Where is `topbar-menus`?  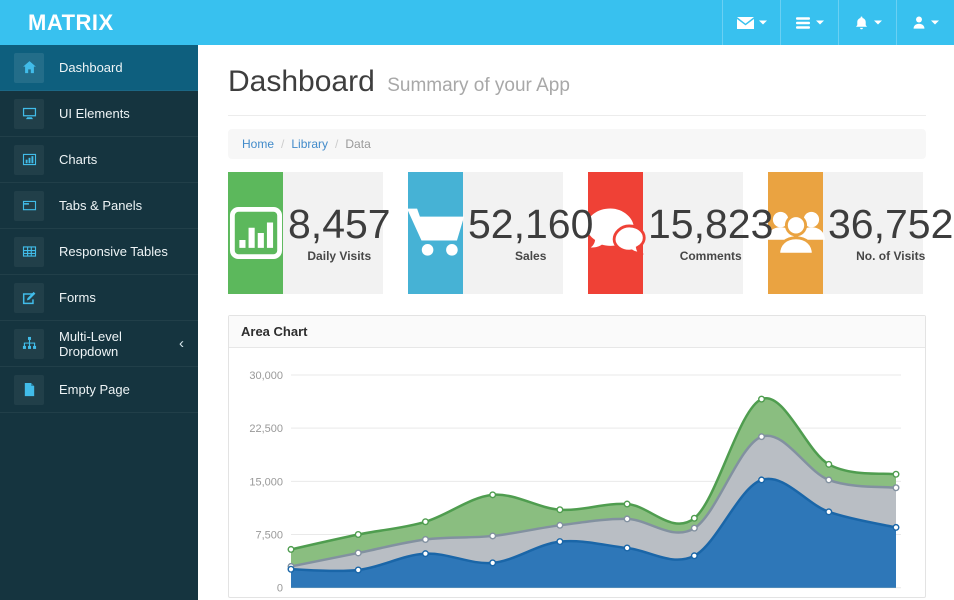
topbar-menus is located at coordinates (838, 22).